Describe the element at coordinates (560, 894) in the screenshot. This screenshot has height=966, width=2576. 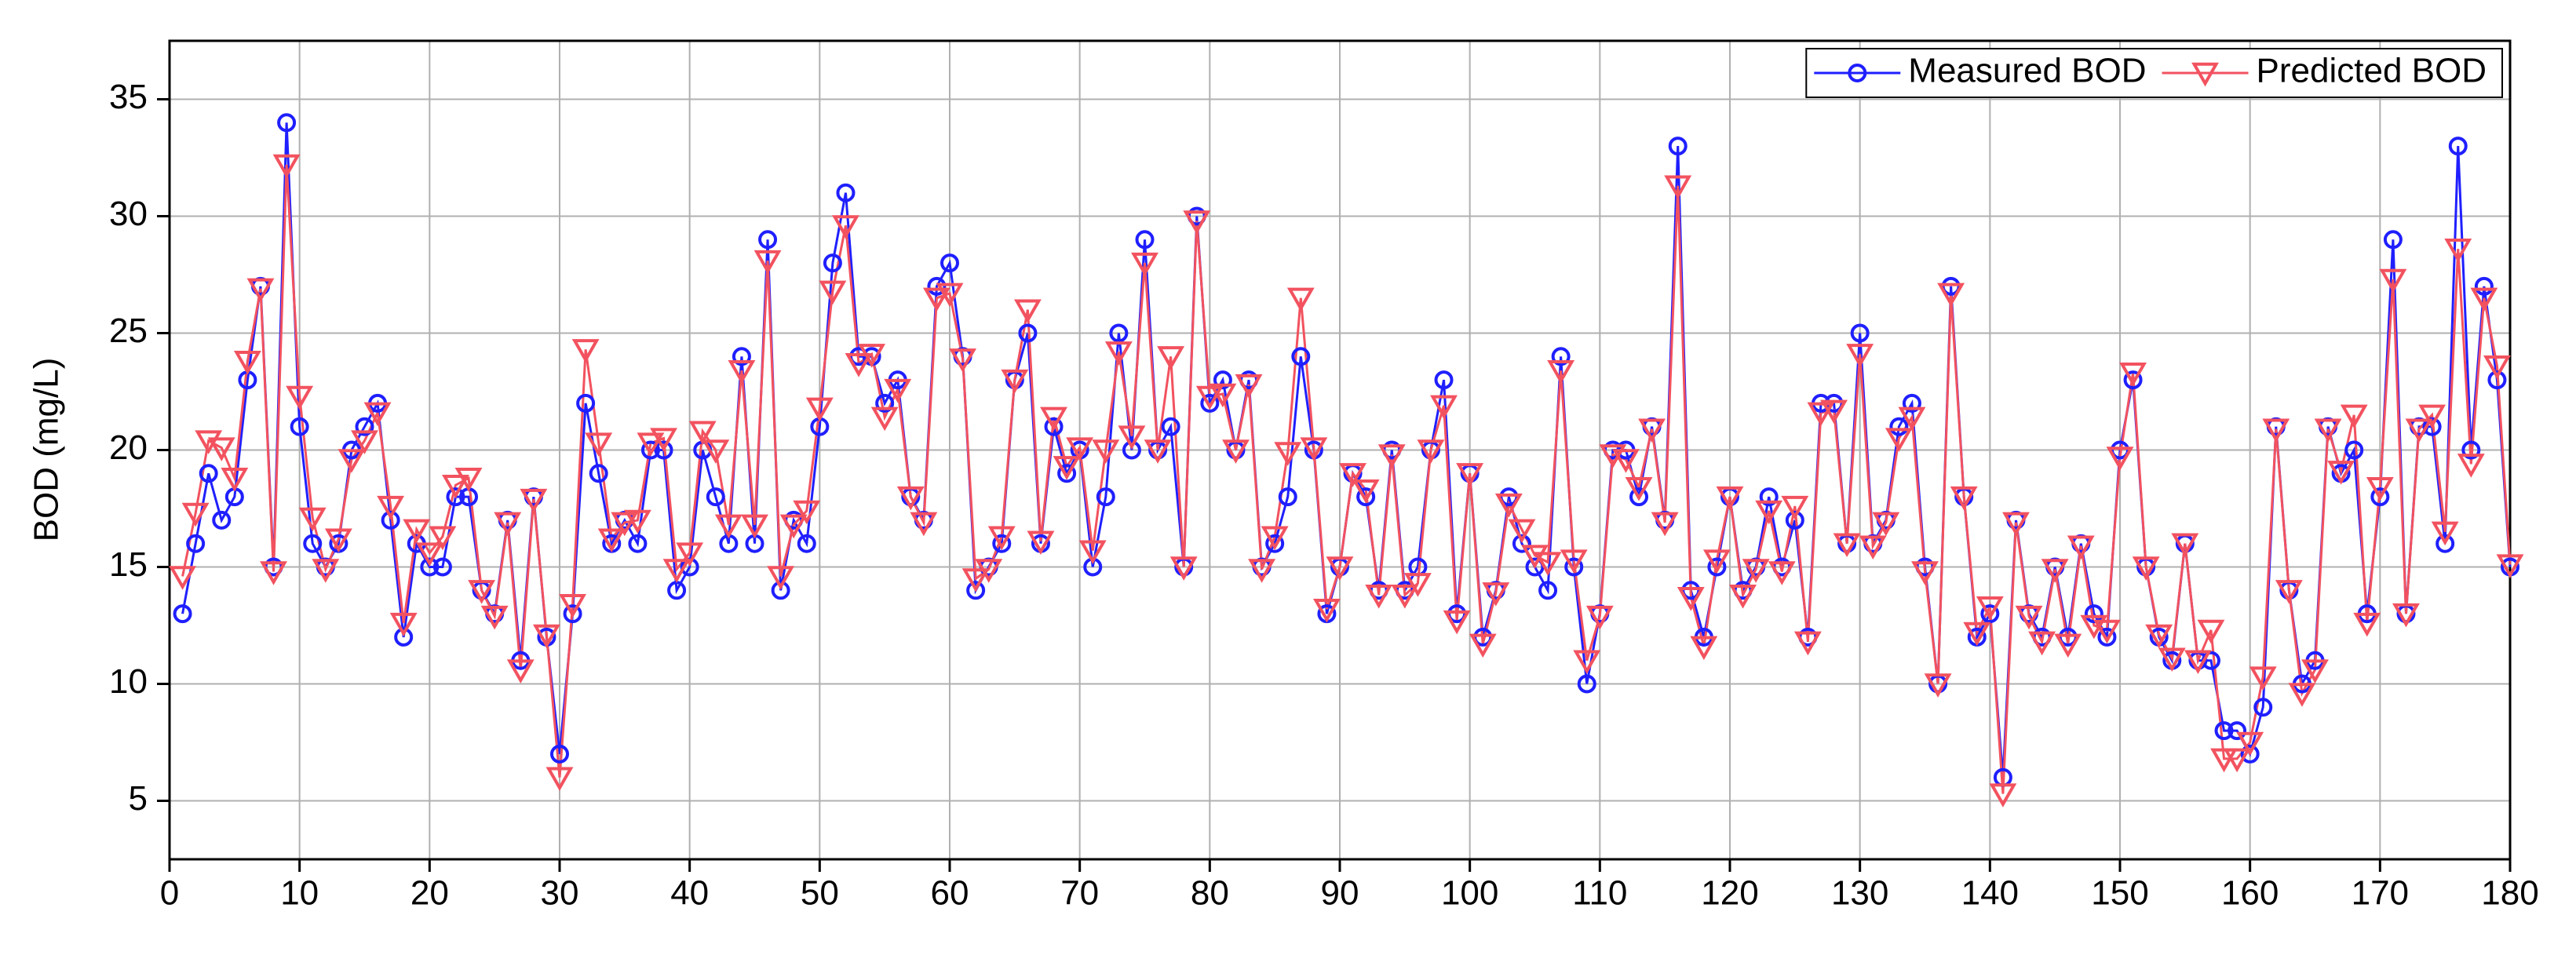
I see `x-tick-label: 30` at that location.